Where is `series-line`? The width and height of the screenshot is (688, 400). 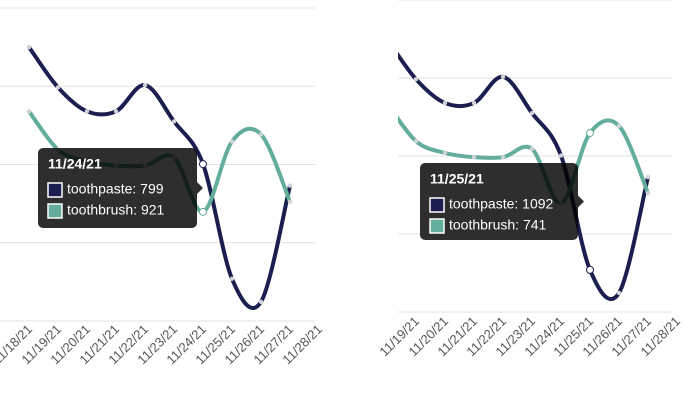
series-line is located at coordinates (524, 160).